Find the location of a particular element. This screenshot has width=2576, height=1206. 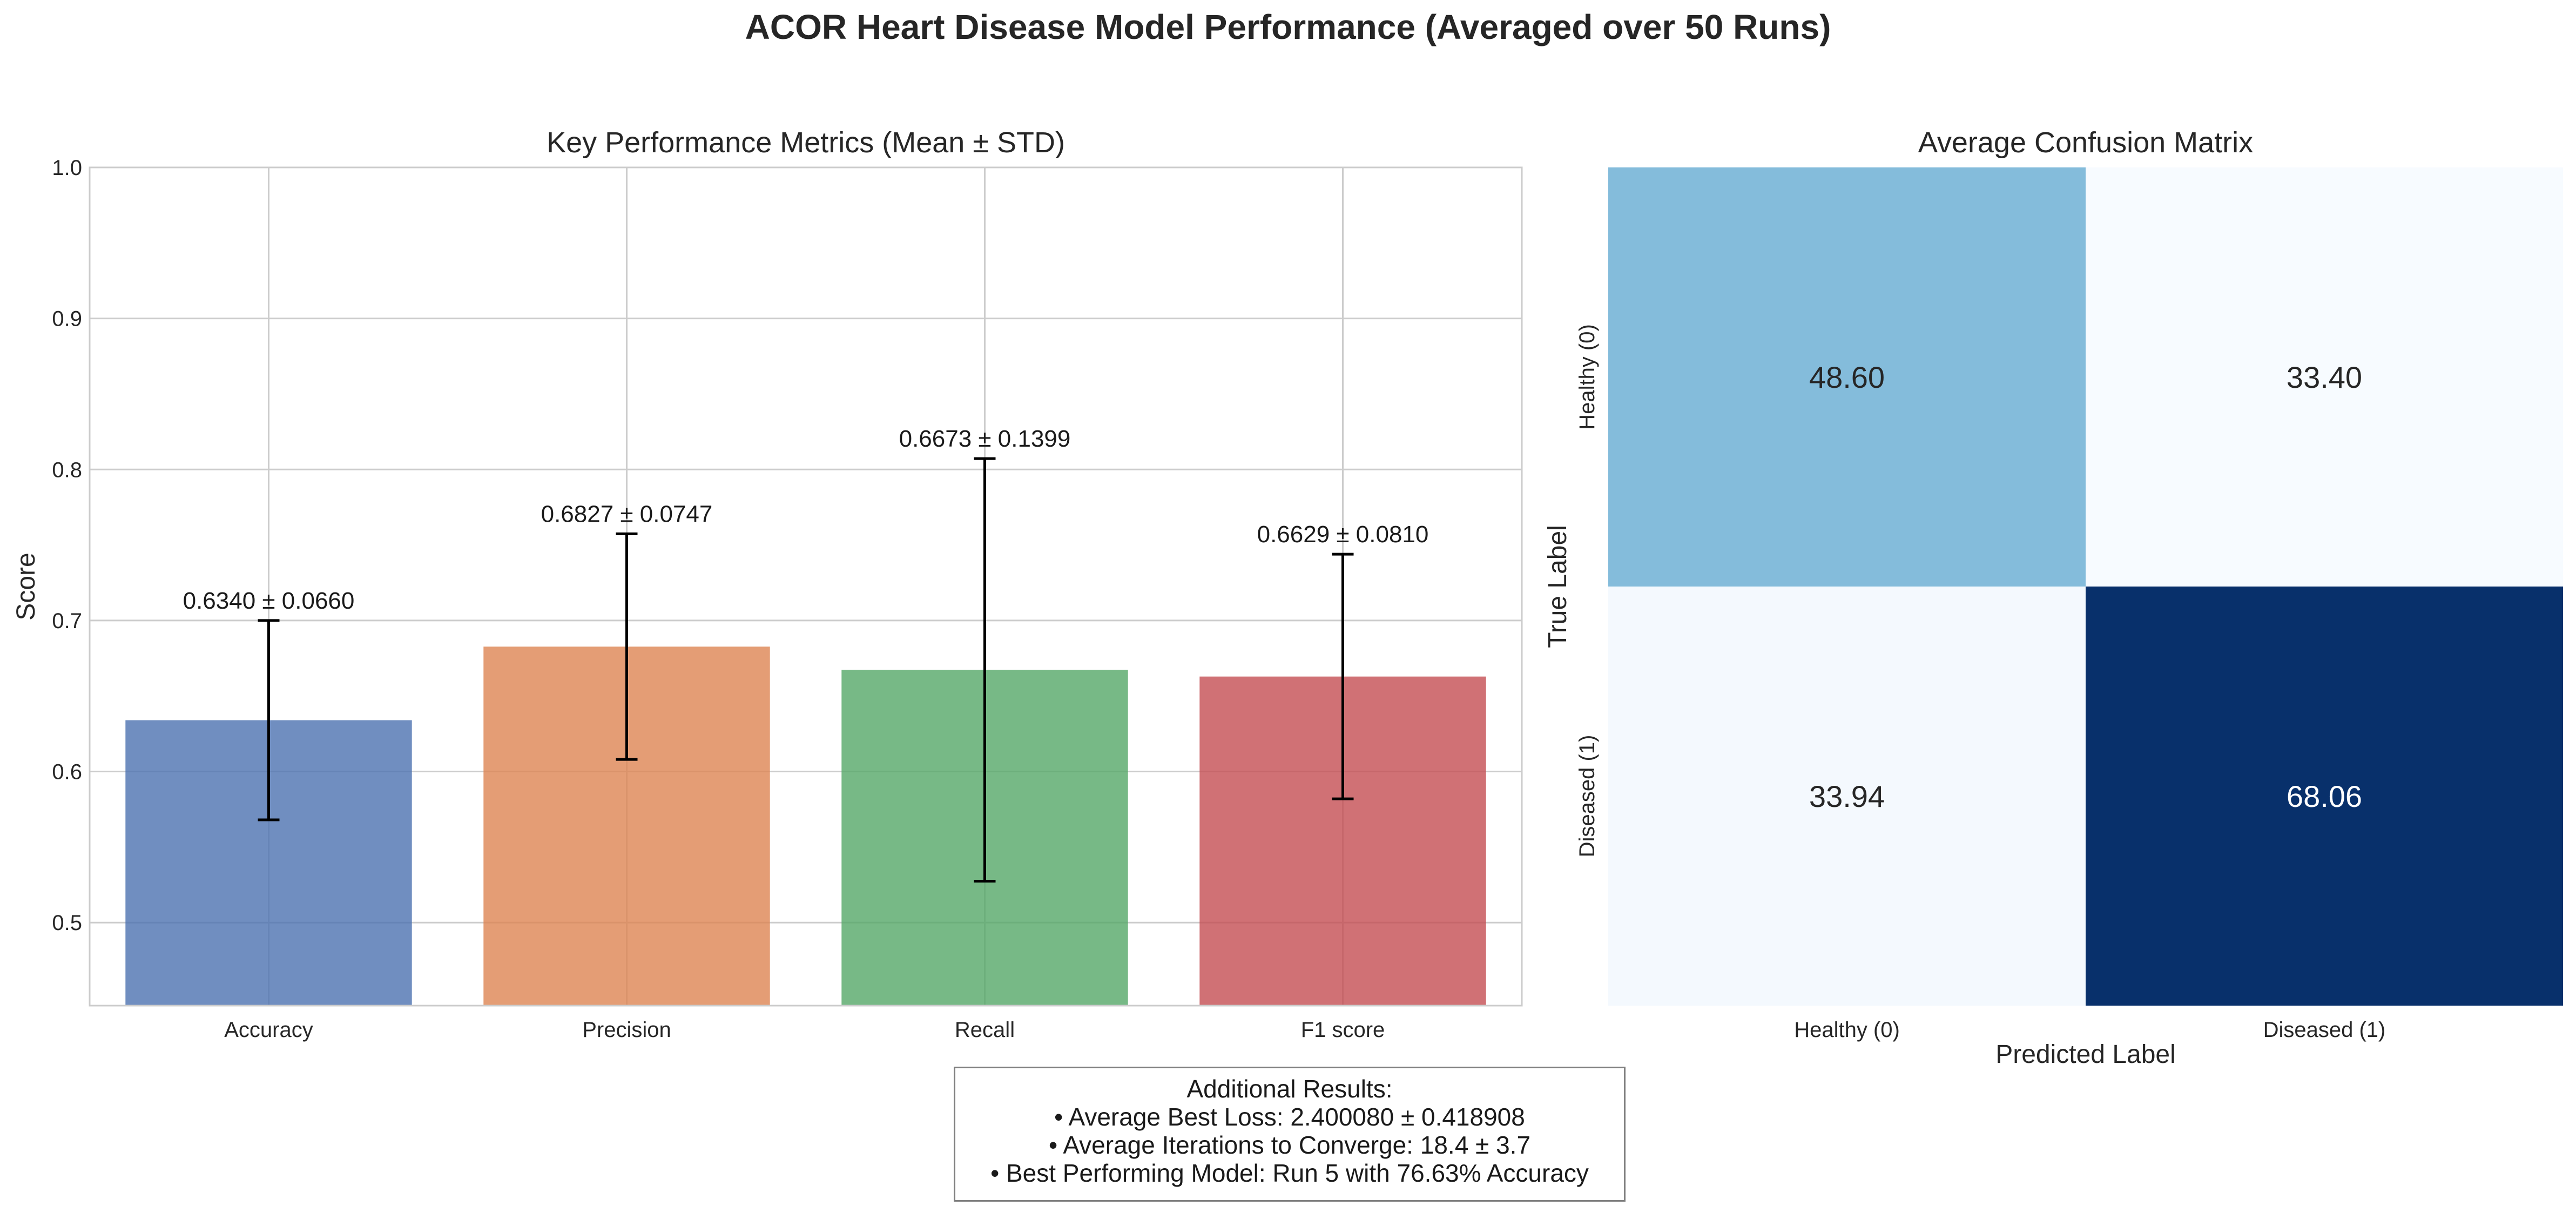

heatmap-value-label: 33.40 is located at coordinates (2324, 377).